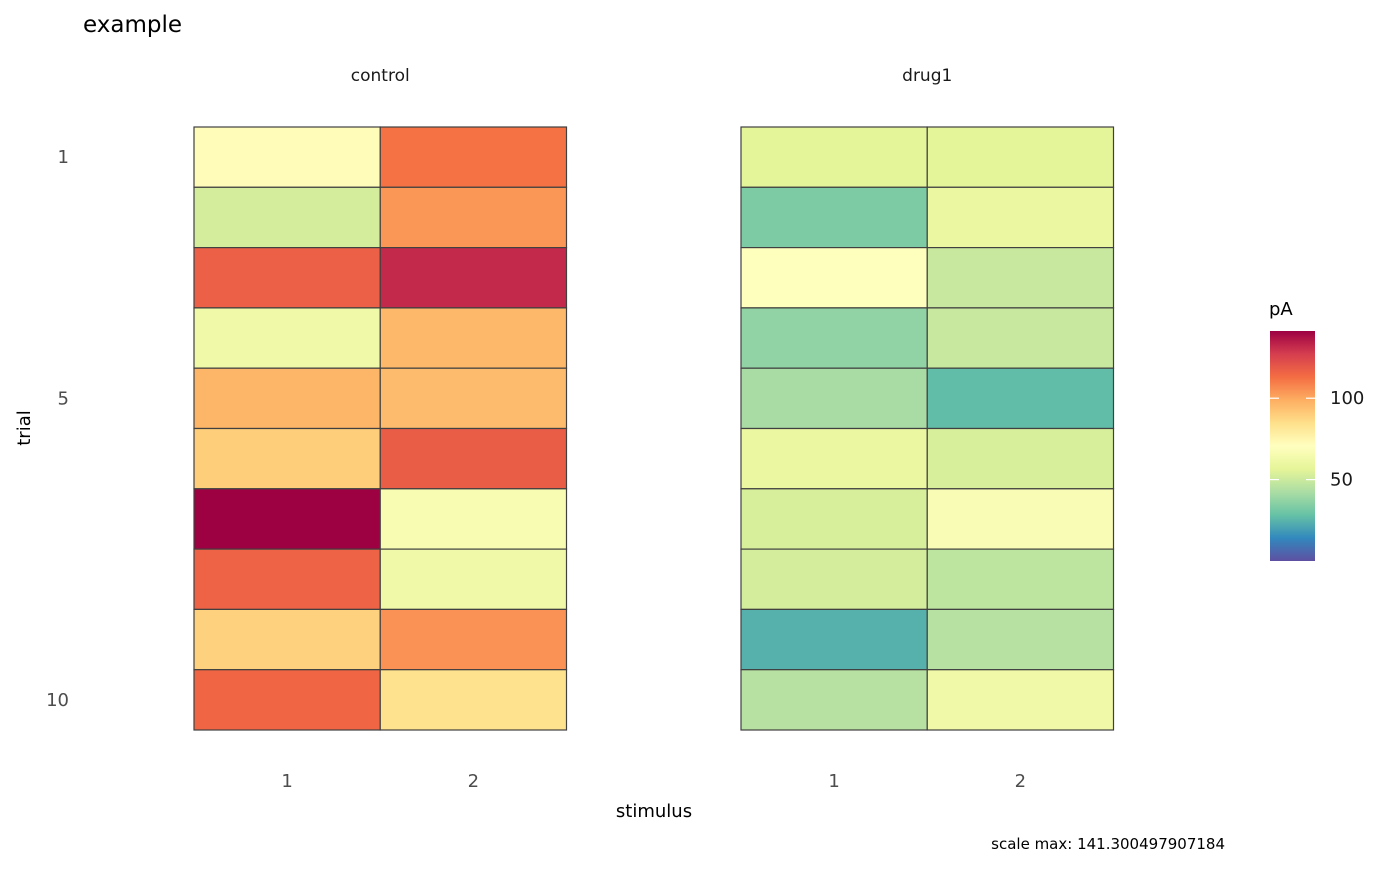 This screenshot has height=871, width=1400. What do you see at coordinates (57, 700) in the screenshot?
I see `y-tick-label: 10` at bounding box center [57, 700].